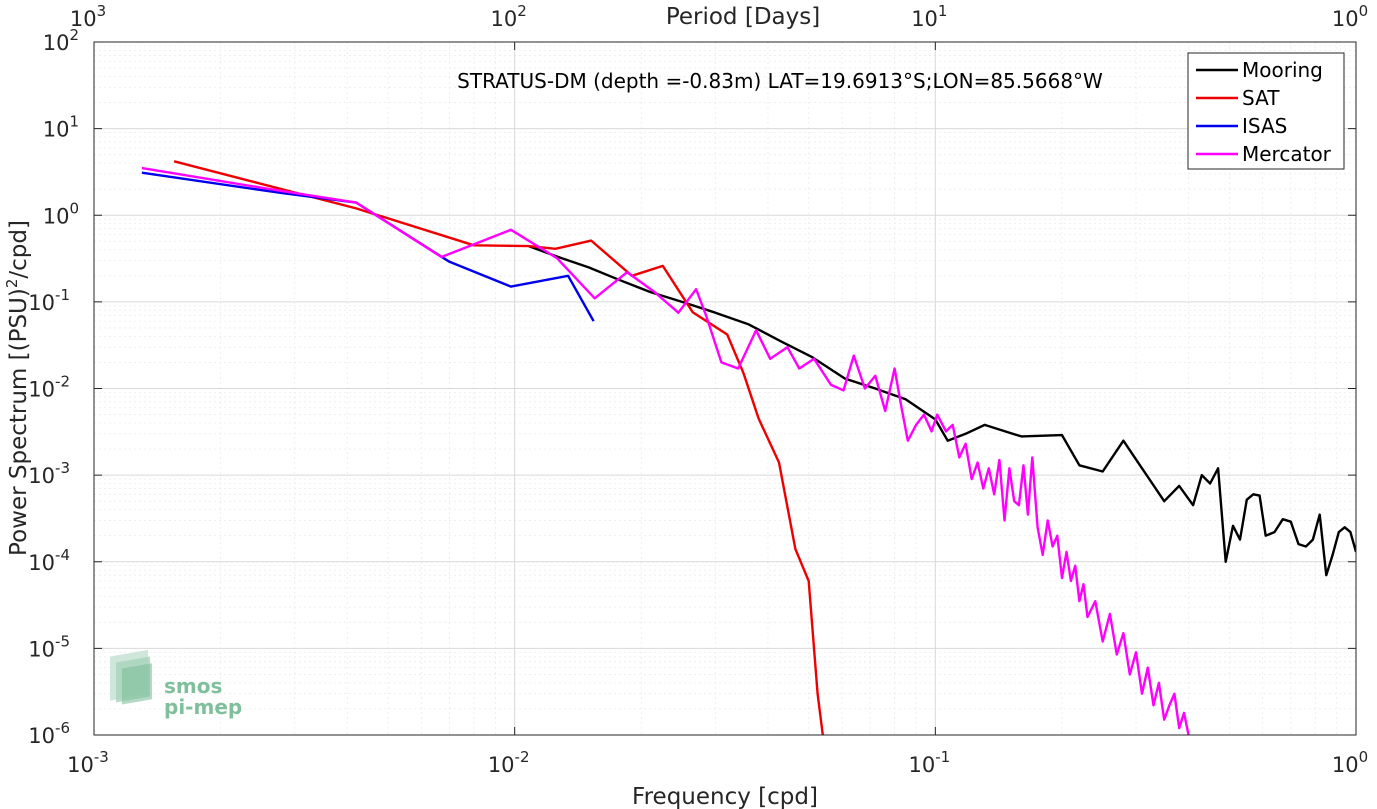 The width and height of the screenshot is (1377, 809). Describe the element at coordinates (74, 122) in the screenshot. I see `y-tick-label-exponent: 1` at that location.